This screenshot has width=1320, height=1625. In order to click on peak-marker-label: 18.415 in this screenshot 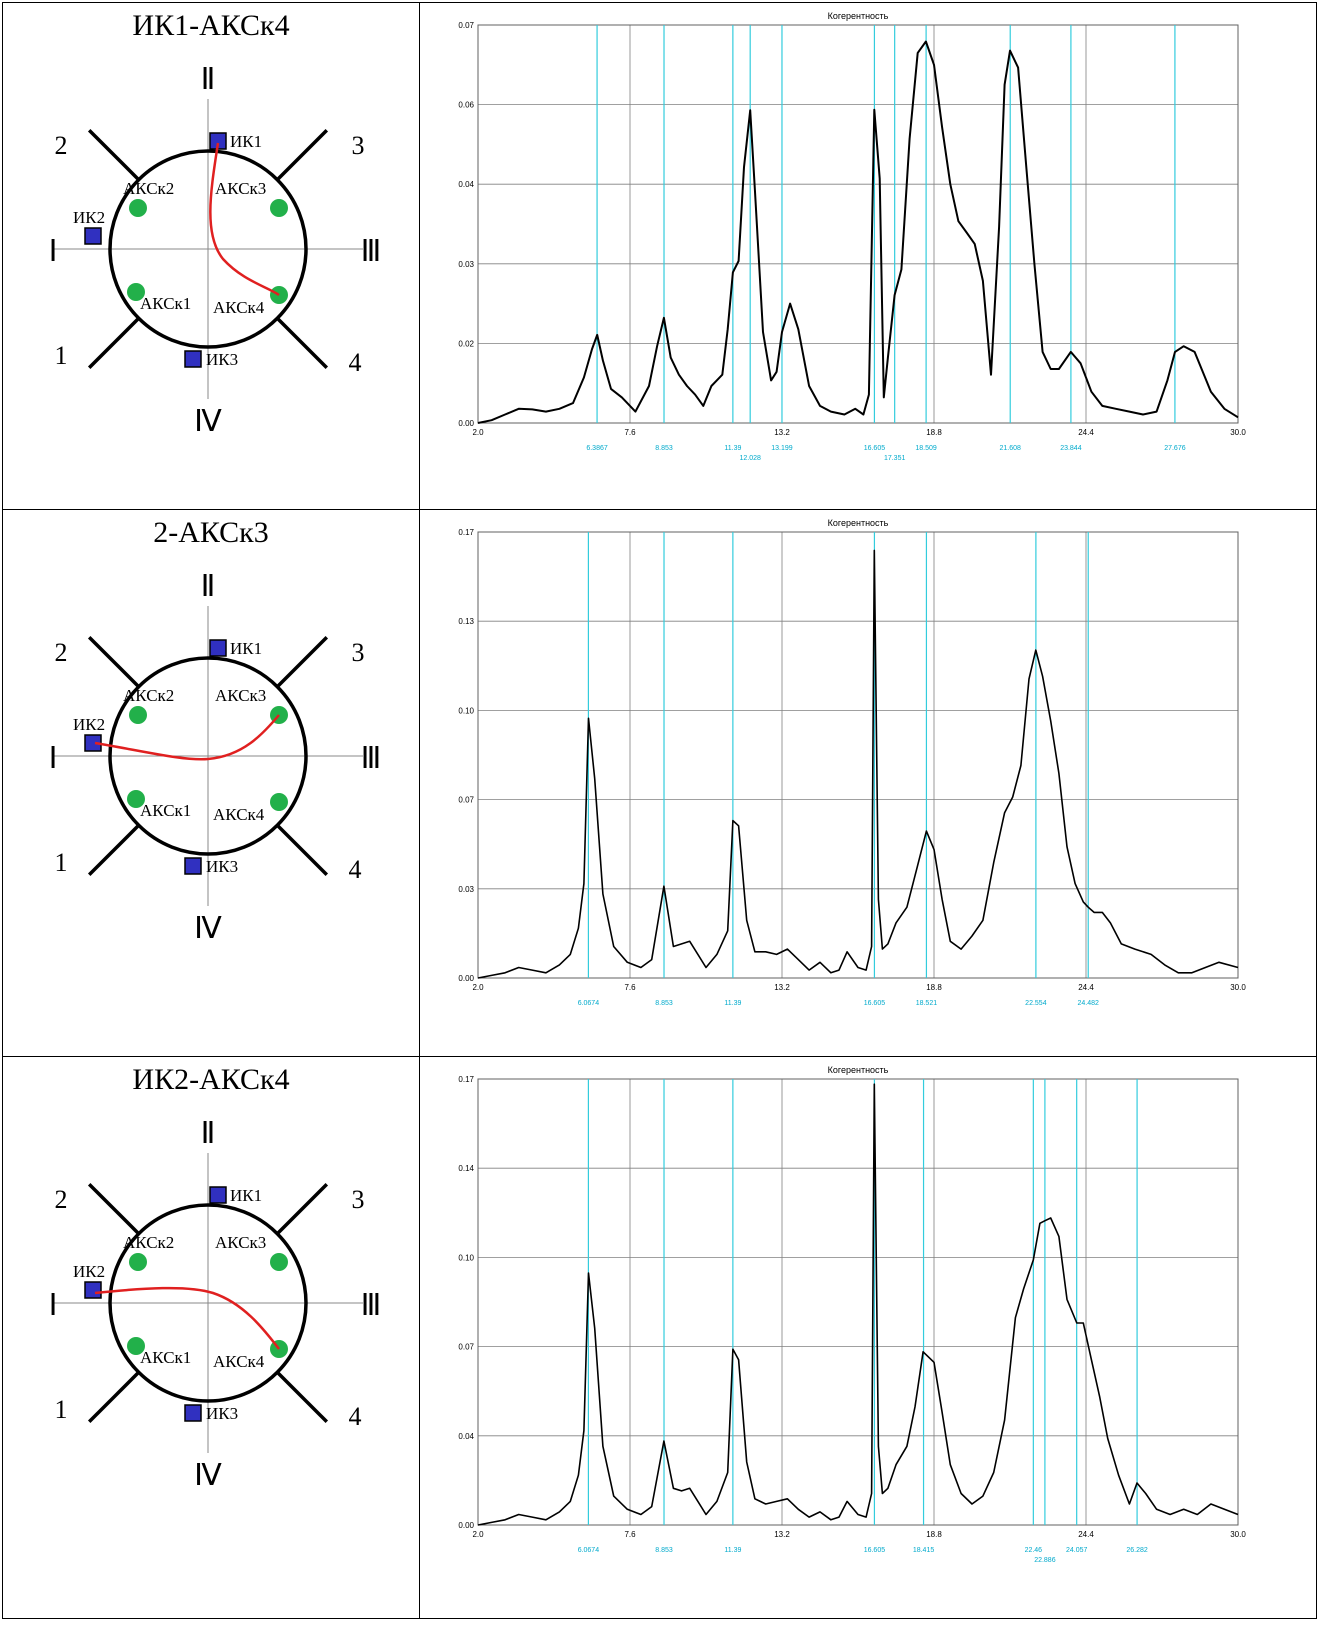, I will do `click(924, 1550)`.